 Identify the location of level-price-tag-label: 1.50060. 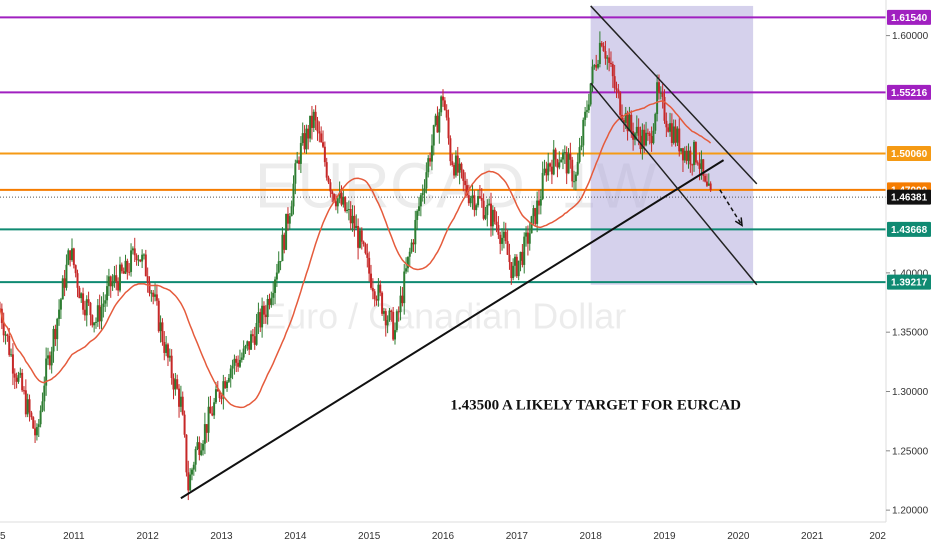
(909, 154).